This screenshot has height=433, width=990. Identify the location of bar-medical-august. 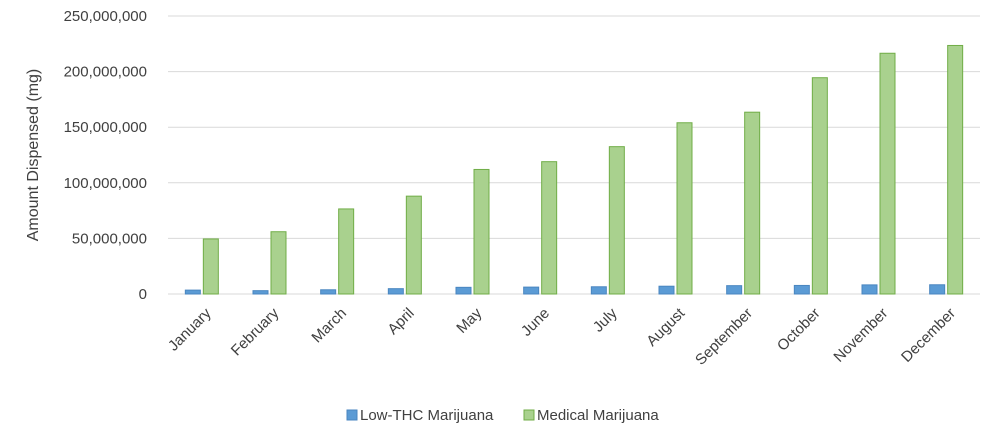
(684, 208).